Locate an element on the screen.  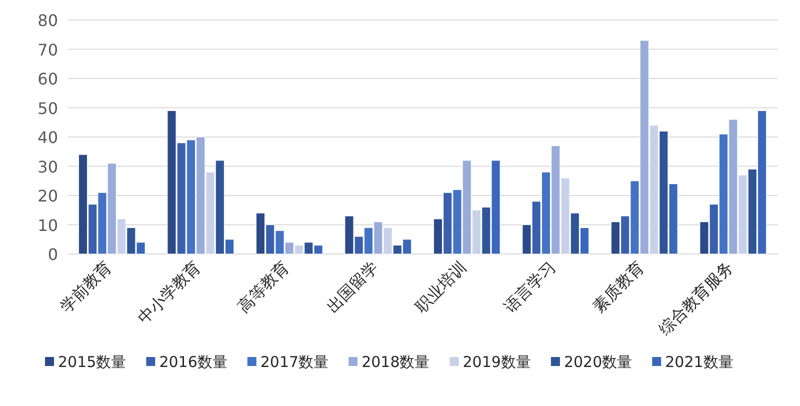
y-tick-label: 30 is located at coordinates (48, 166).